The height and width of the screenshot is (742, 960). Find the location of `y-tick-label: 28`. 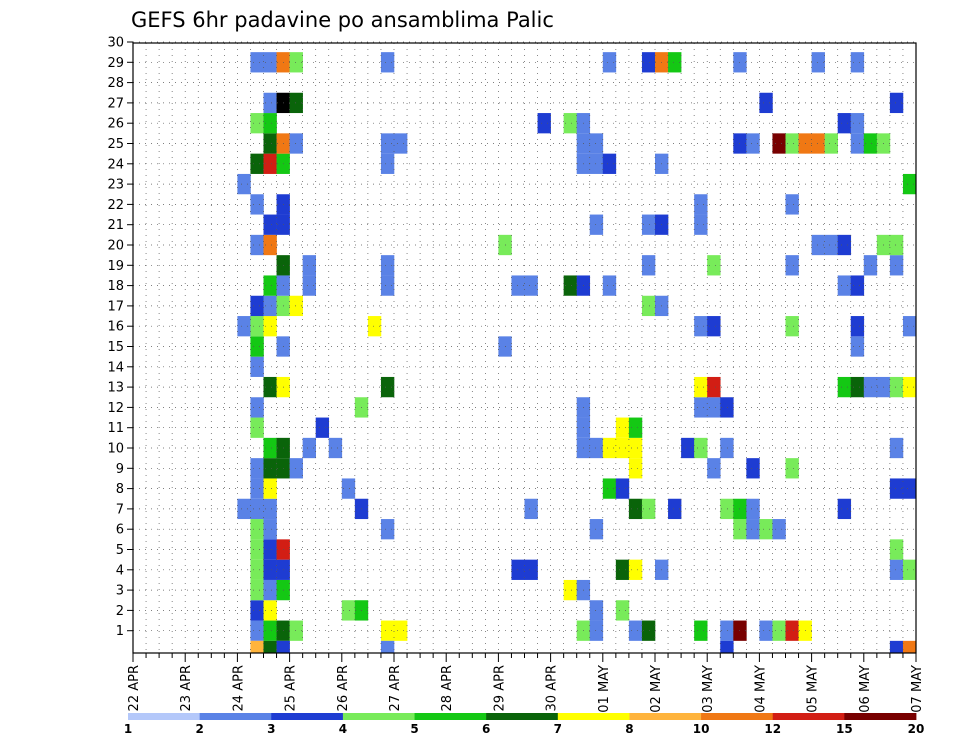

y-tick-label: 28 is located at coordinates (115, 83).